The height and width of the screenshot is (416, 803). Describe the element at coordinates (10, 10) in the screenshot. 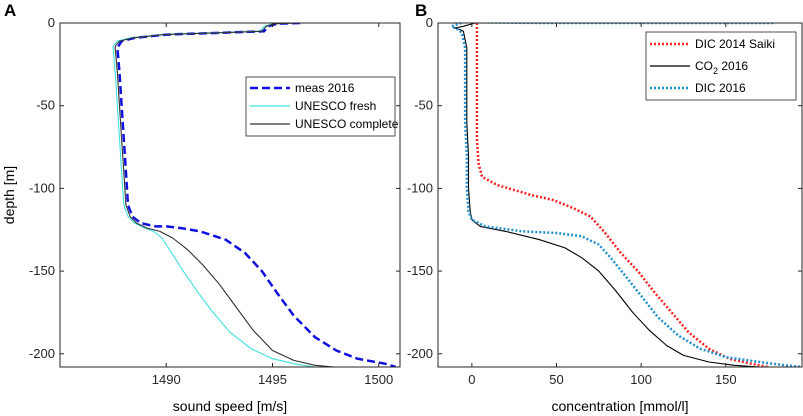

I see `panel-a-label: A` at that location.